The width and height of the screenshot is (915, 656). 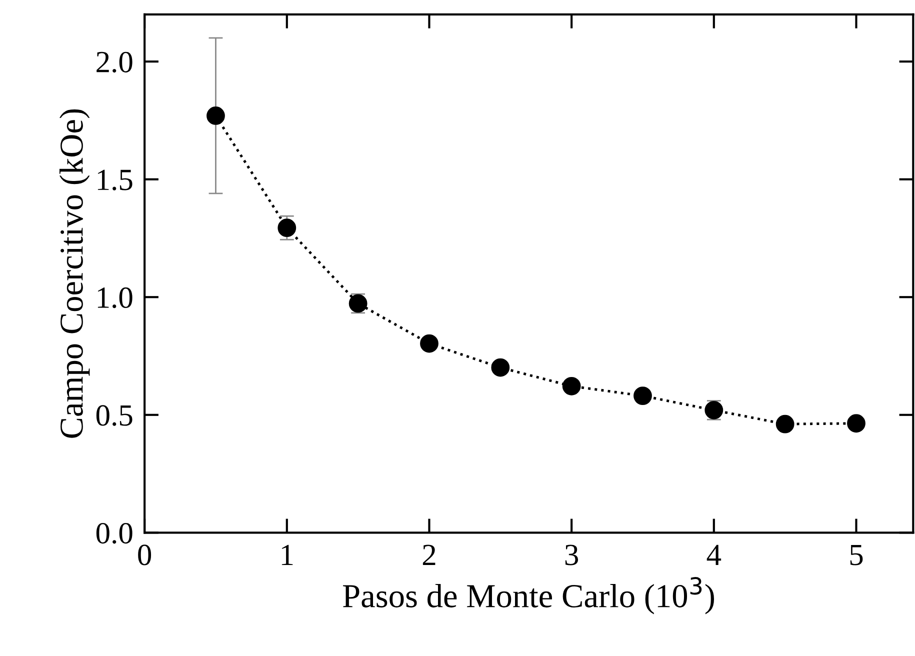 I want to click on x-tick-label: 5, so click(x=856, y=555).